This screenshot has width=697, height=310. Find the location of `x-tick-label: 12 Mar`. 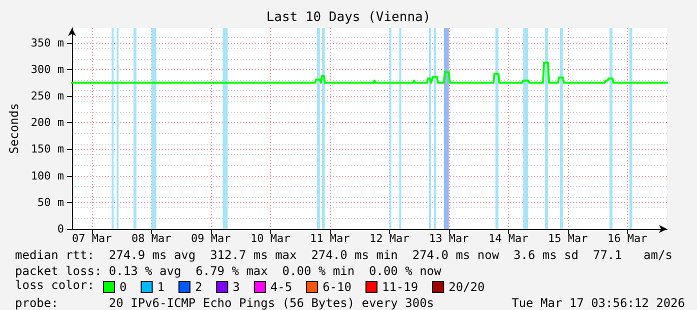

x-tick-label: 12 Mar is located at coordinates (389, 238).